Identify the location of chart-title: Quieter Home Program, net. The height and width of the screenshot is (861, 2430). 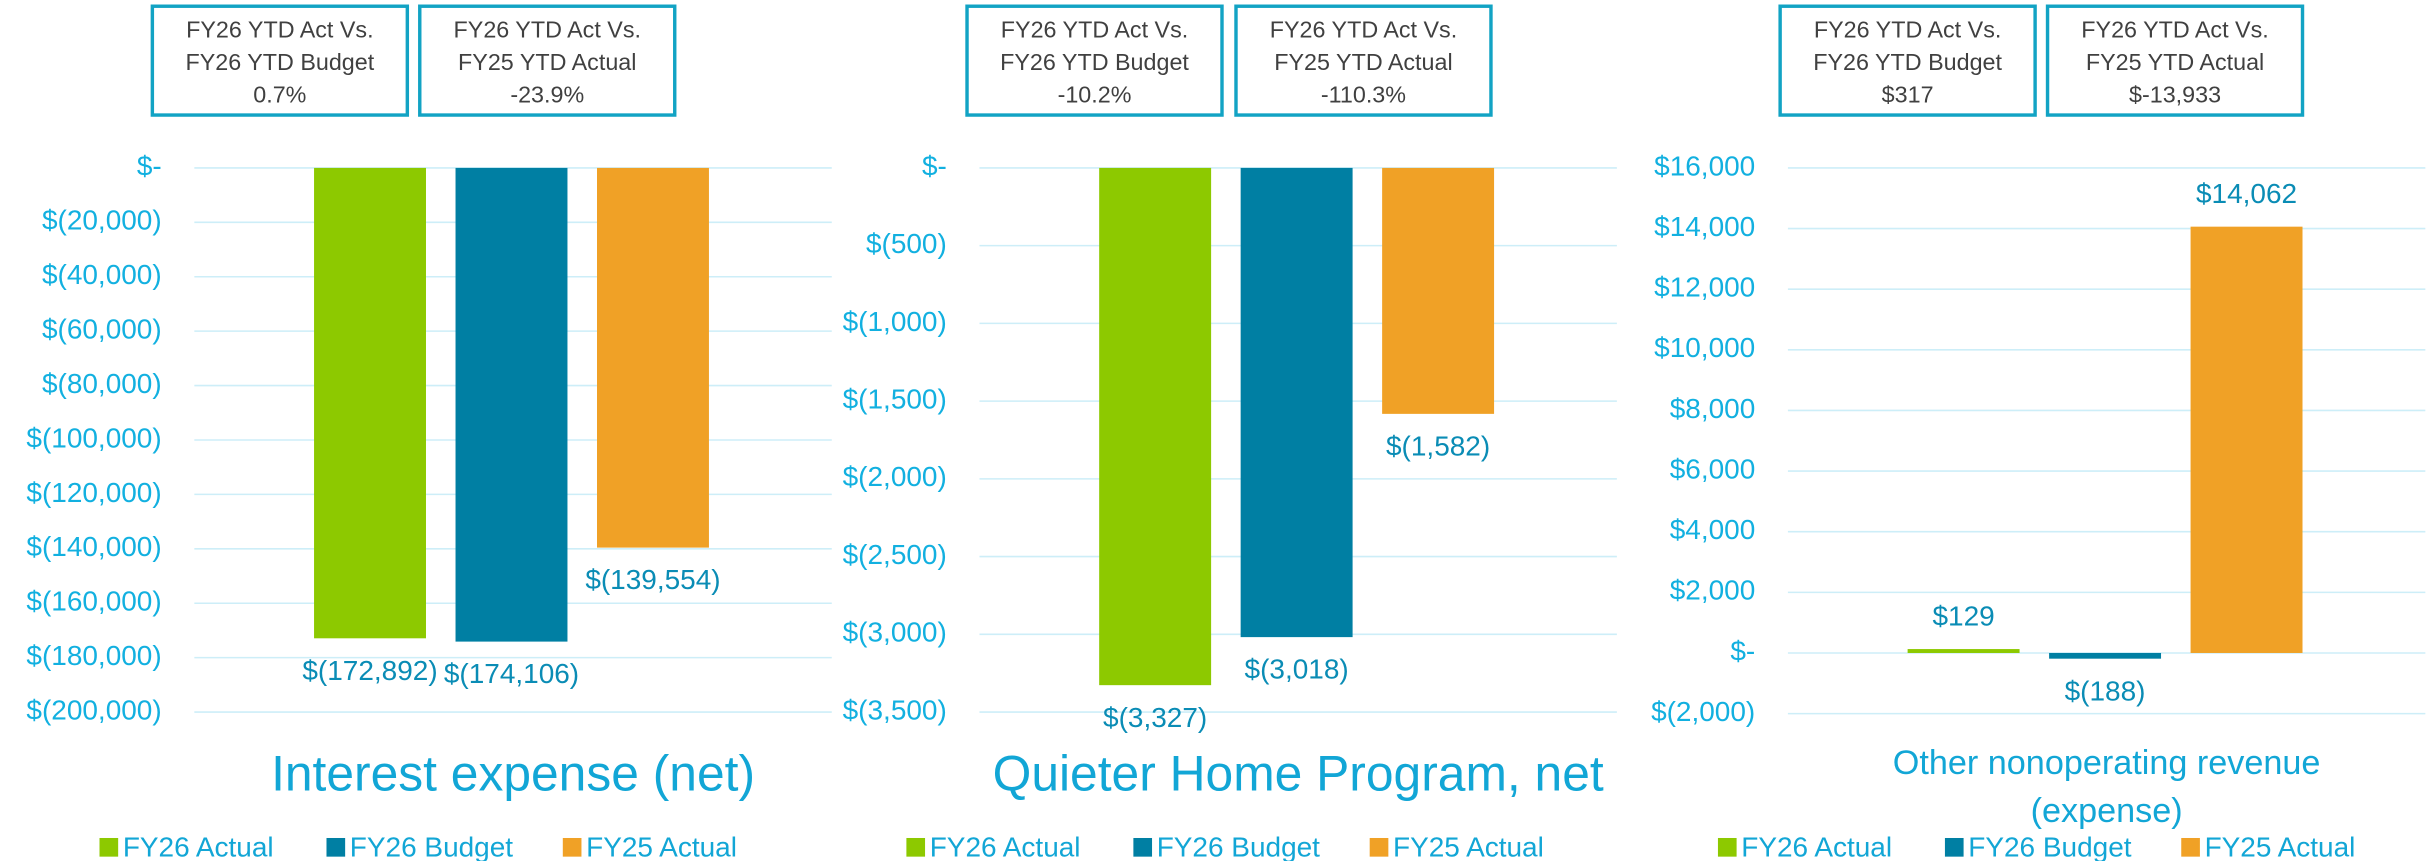
(1298, 773).